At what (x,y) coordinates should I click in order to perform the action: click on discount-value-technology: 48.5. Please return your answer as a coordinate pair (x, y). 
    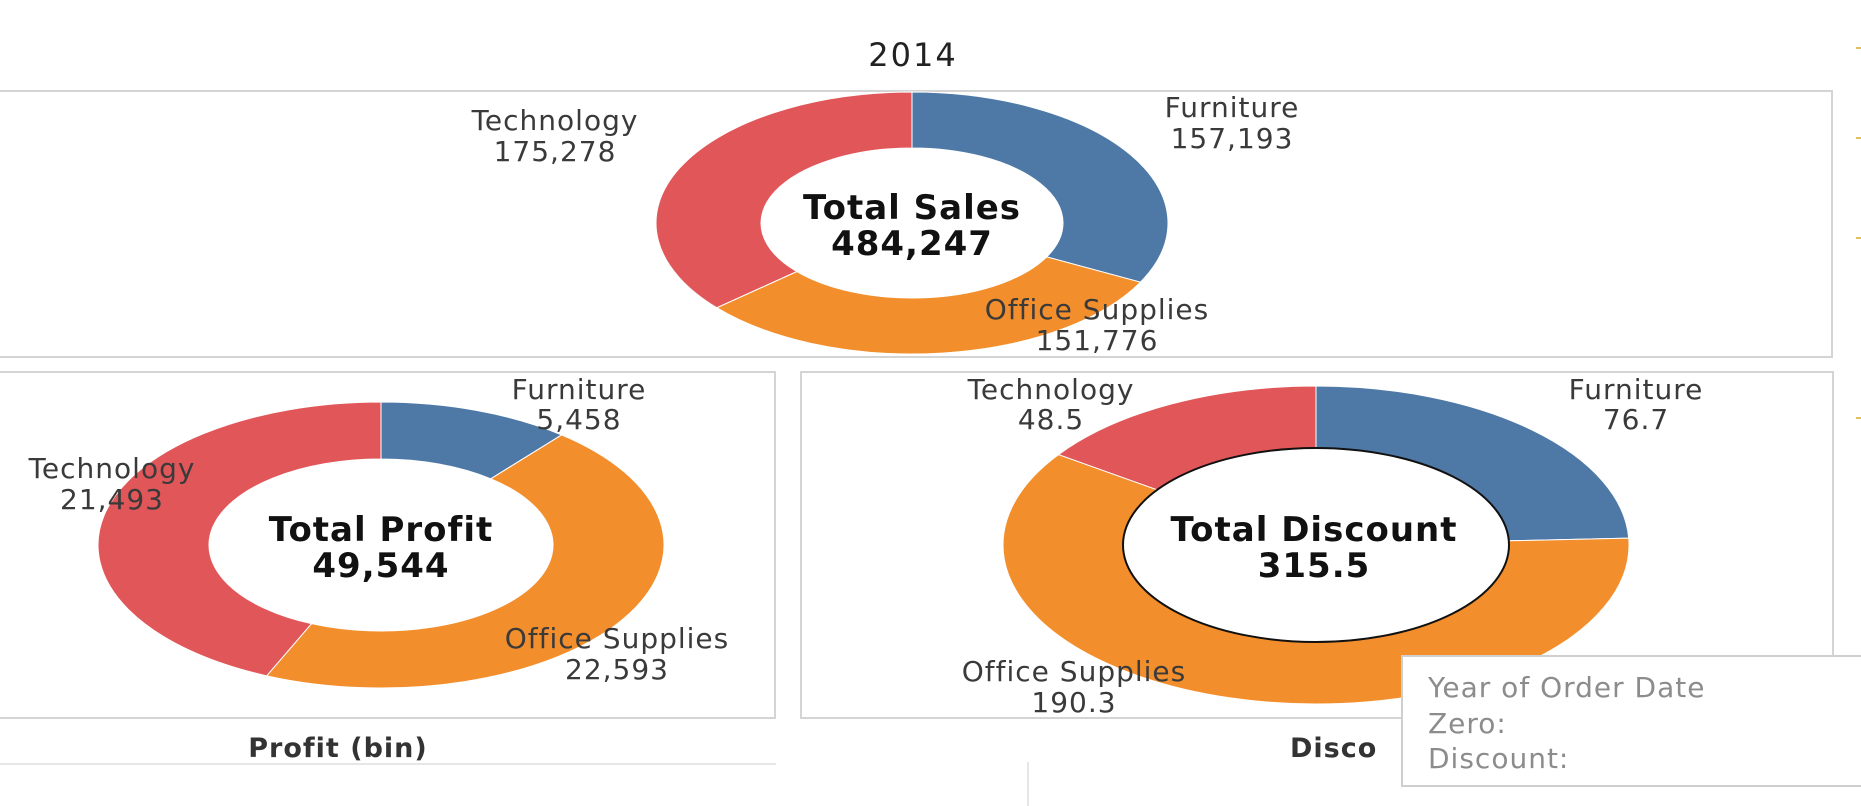
    Looking at the image, I should click on (1051, 419).